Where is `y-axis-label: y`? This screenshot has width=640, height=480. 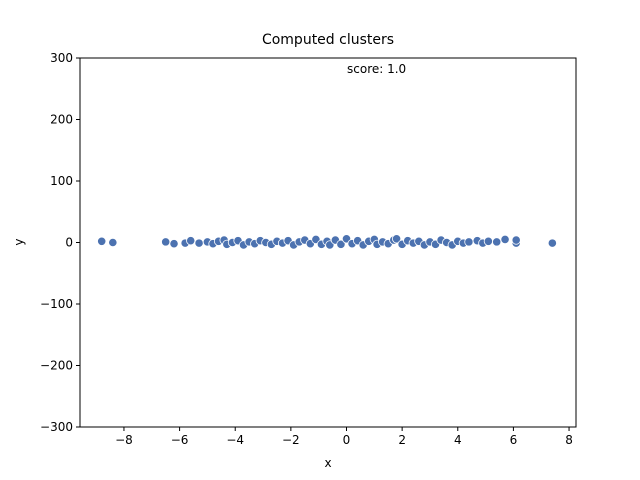 y-axis-label: y is located at coordinates (19, 241).